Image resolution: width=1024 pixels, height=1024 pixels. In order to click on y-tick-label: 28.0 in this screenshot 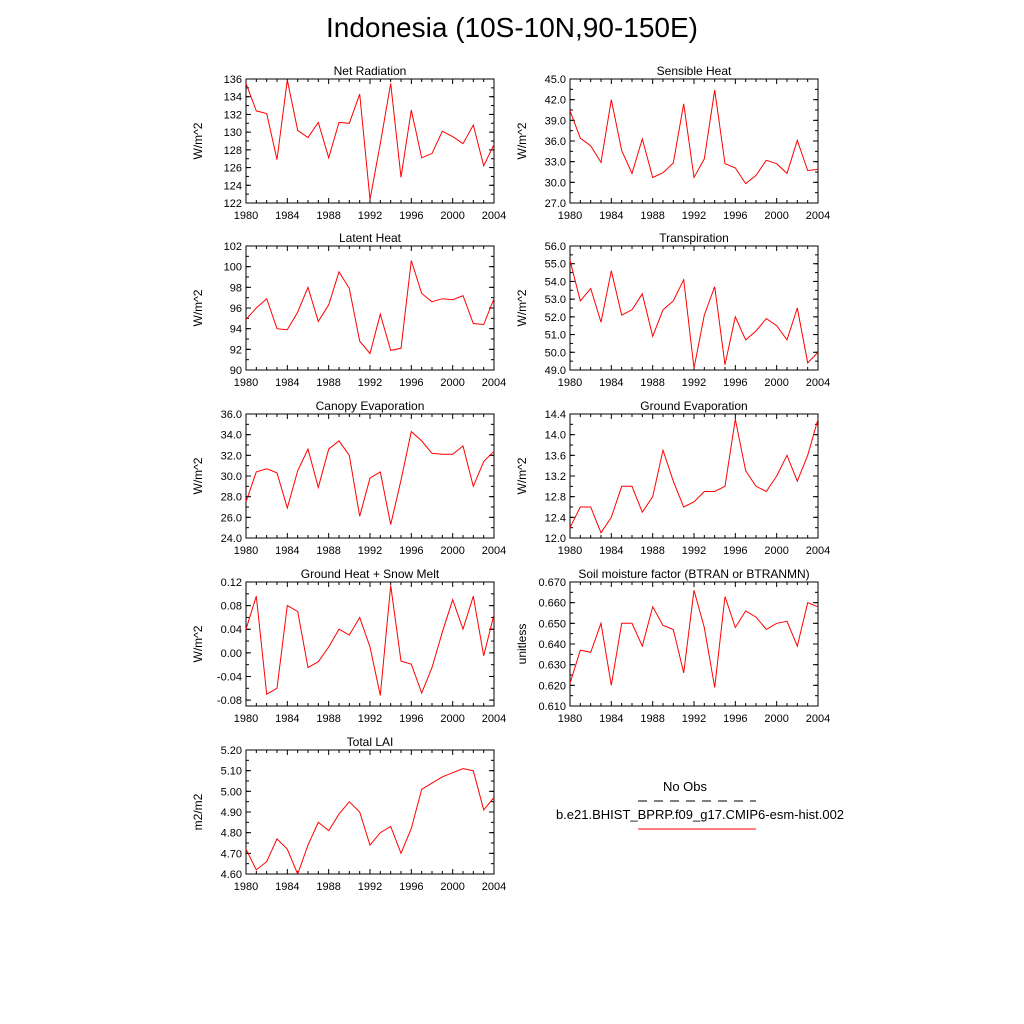, I will do `click(231, 498)`.